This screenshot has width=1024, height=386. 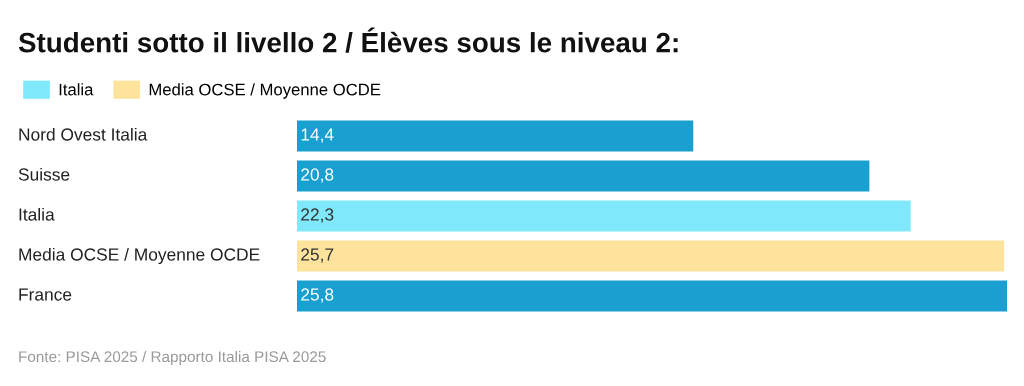 What do you see at coordinates (44, 174) in the screenshot?
I see `y-tick-label: Suisse` at bounding box center [44, 174].